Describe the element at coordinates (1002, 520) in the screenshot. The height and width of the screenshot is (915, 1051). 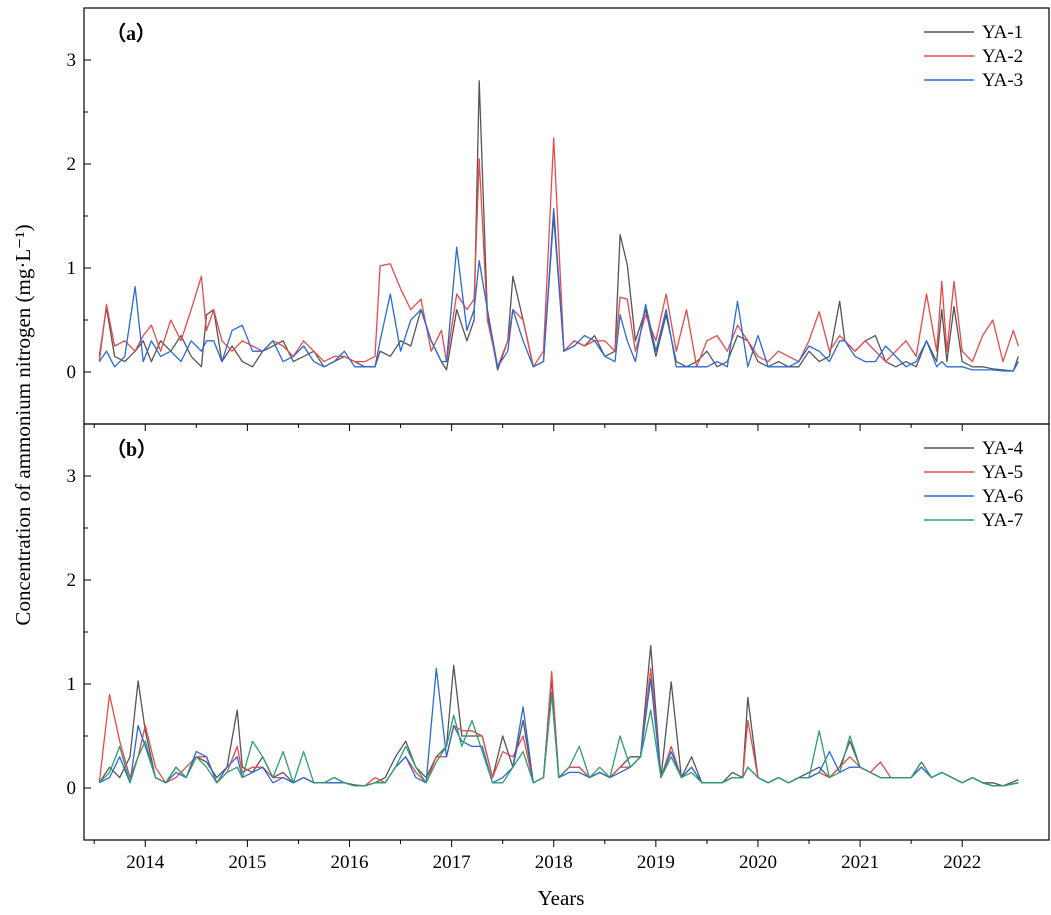
I see `legend-label-ya-7: YA-7` at that location.